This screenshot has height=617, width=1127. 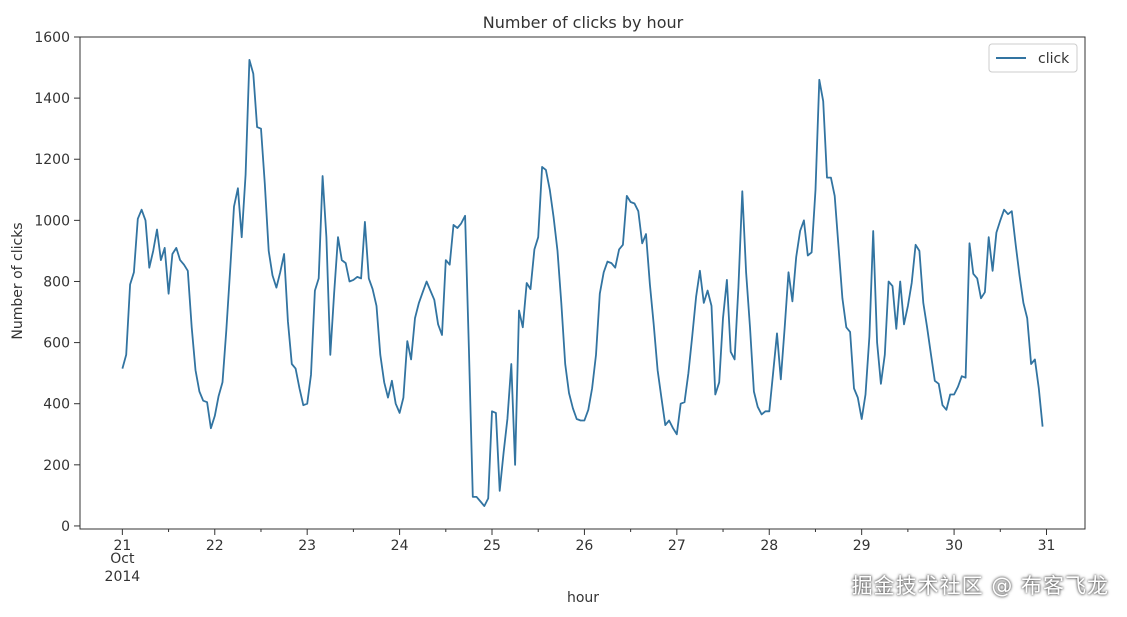 What do you see at coordinates (400, 546) in the screenshot?
I see `x-tick-label: 24` at bounding box center [400, 546].